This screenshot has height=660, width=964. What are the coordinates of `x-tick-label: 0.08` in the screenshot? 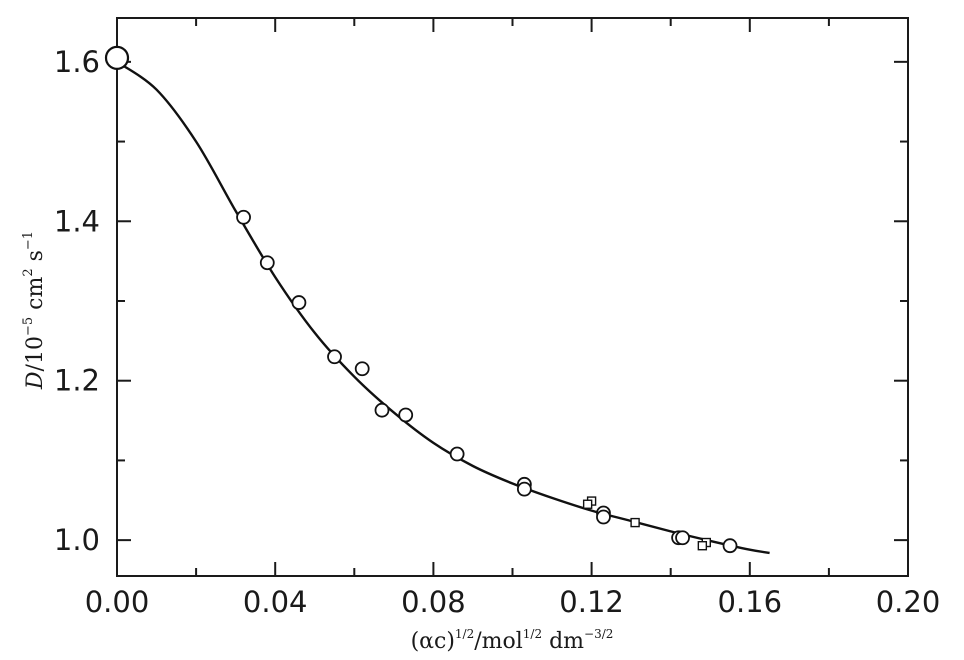 It's located at (433, 602).